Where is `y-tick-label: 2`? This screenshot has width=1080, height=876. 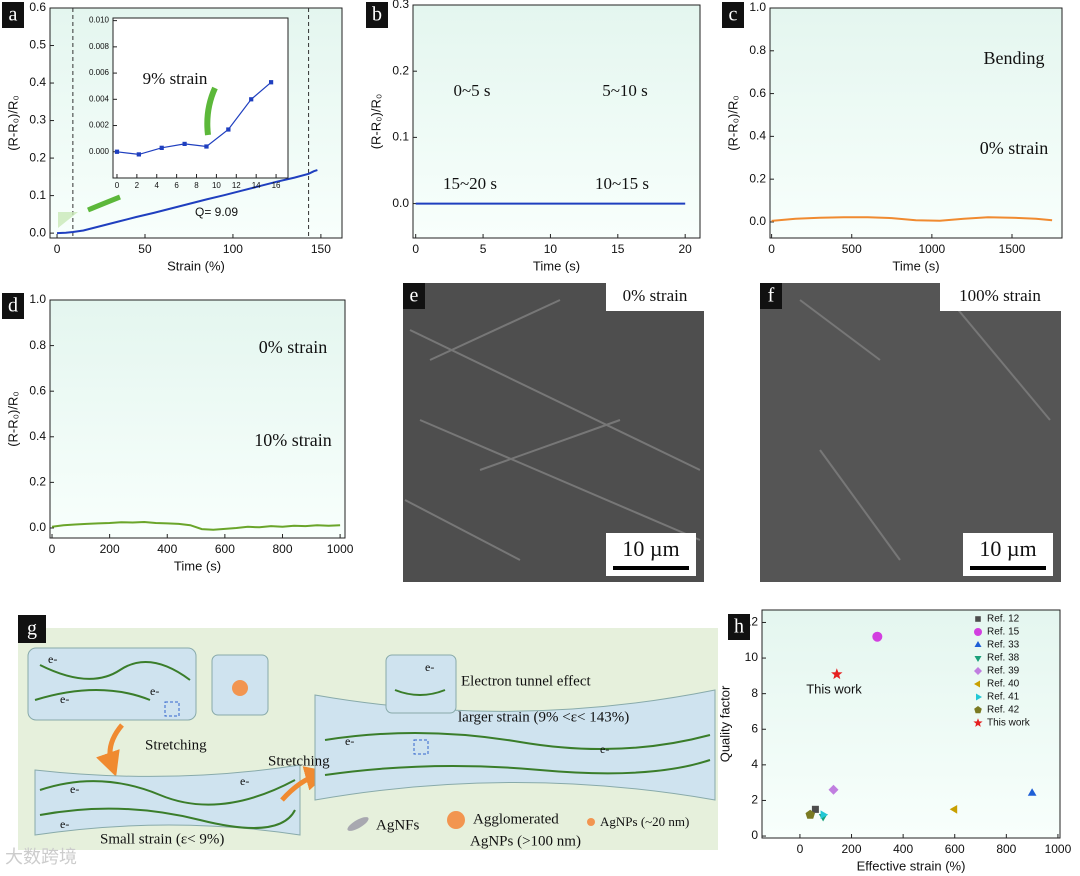 y-tick-label: 2 is located at coordinates (754, 800).